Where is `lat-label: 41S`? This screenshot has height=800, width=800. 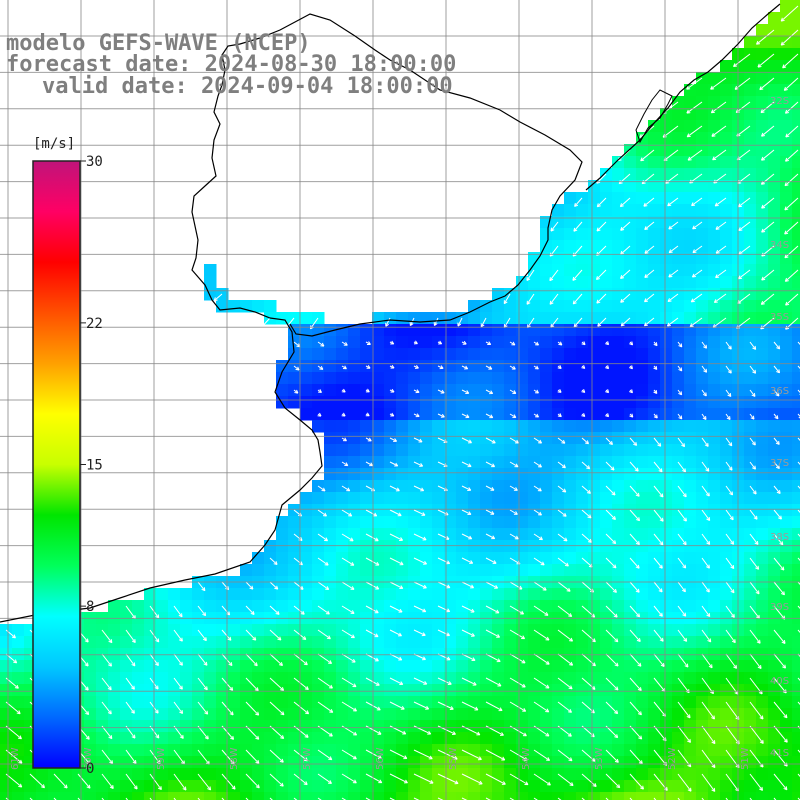
lat-label: 41S is located at coordinates (779, 753).